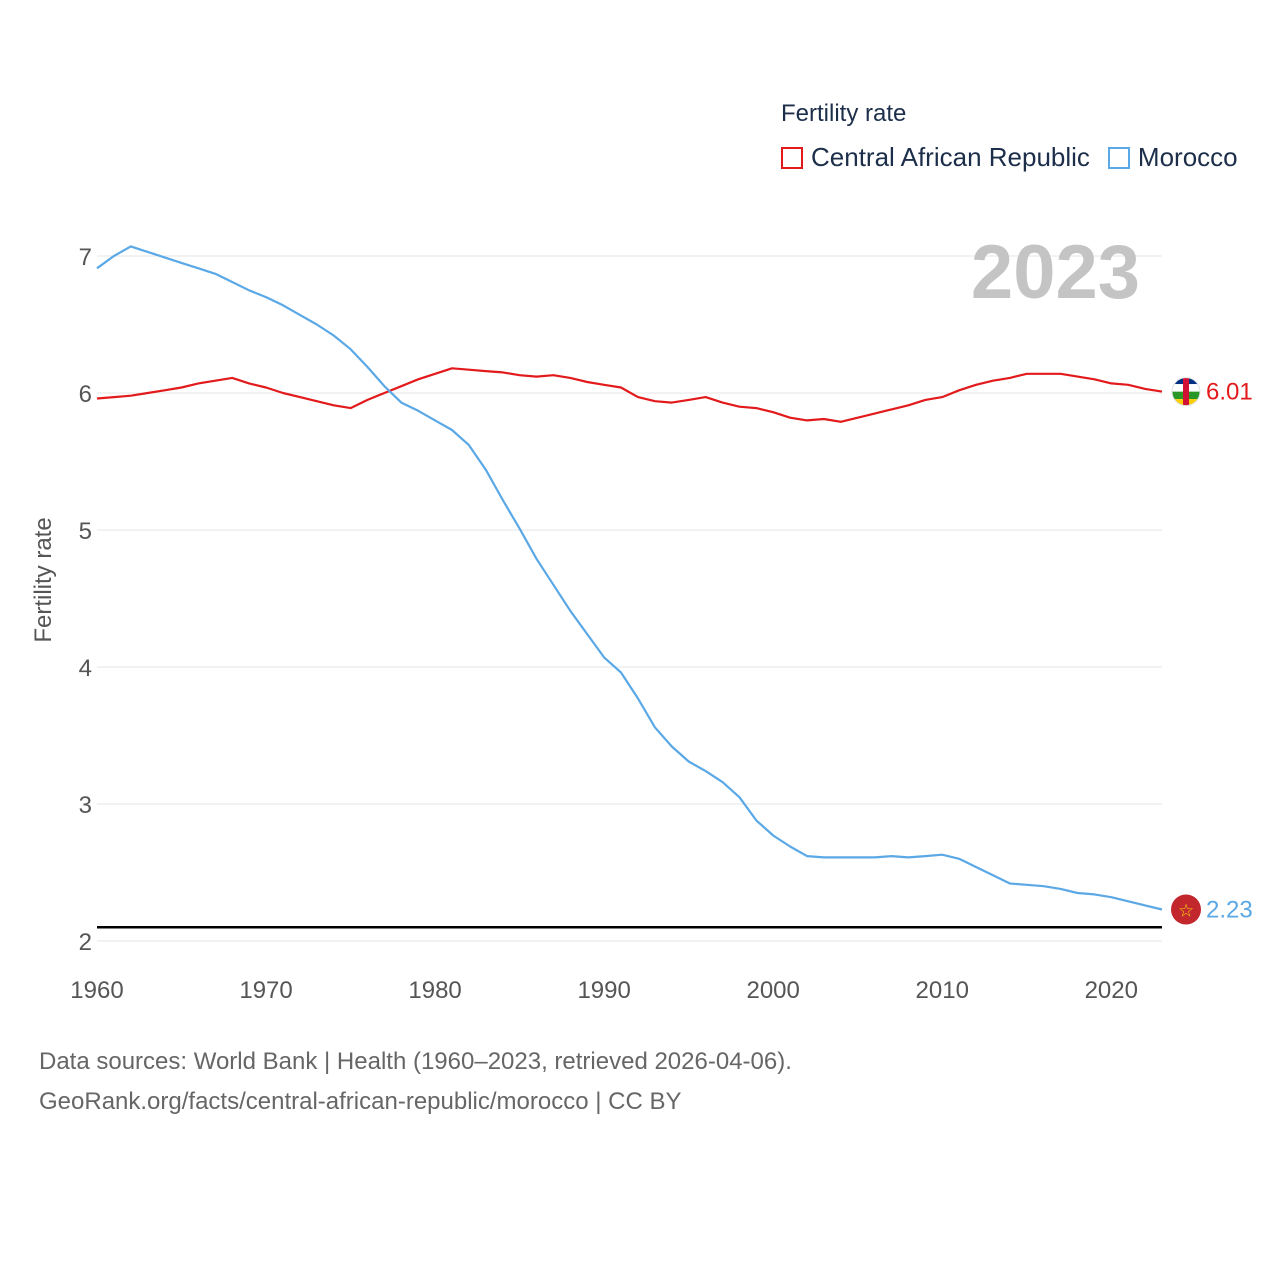  Describe the element at coordinates (43, 579) in the screenshot. I see `y-axis-label: Fertility rate` at that location.